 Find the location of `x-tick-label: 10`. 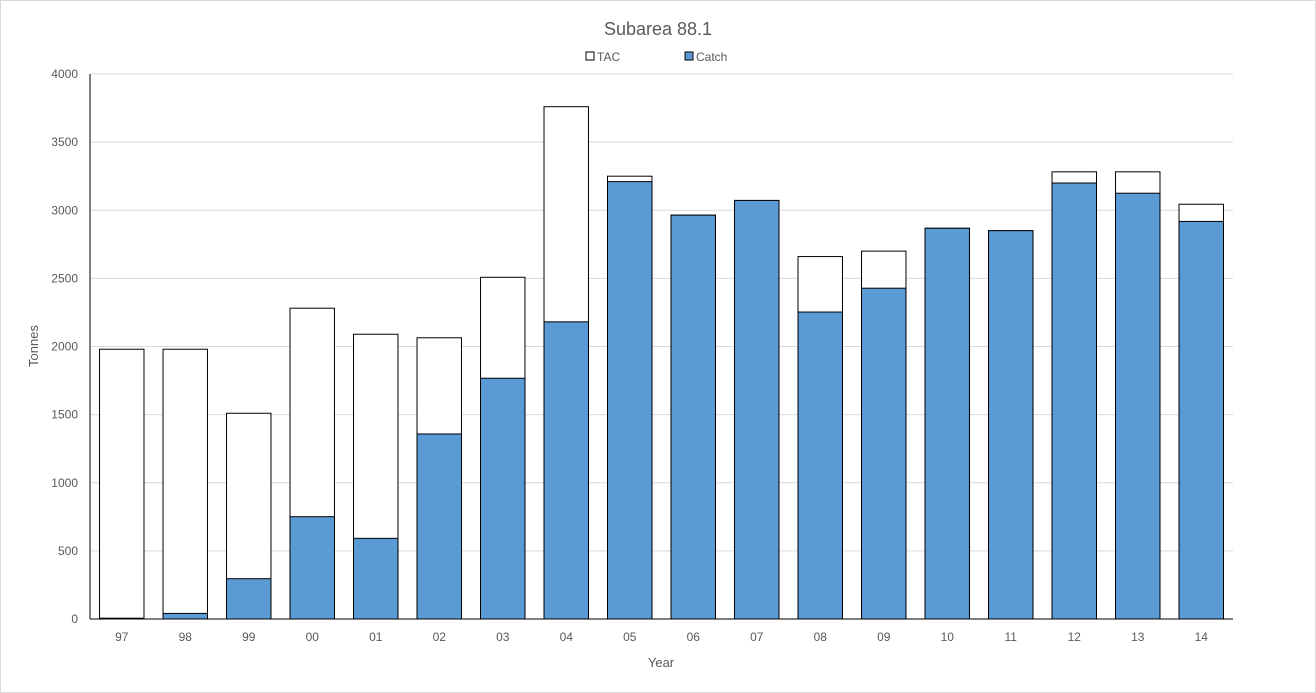

x-tick-label: 10 is located at coordinates (948, 637).